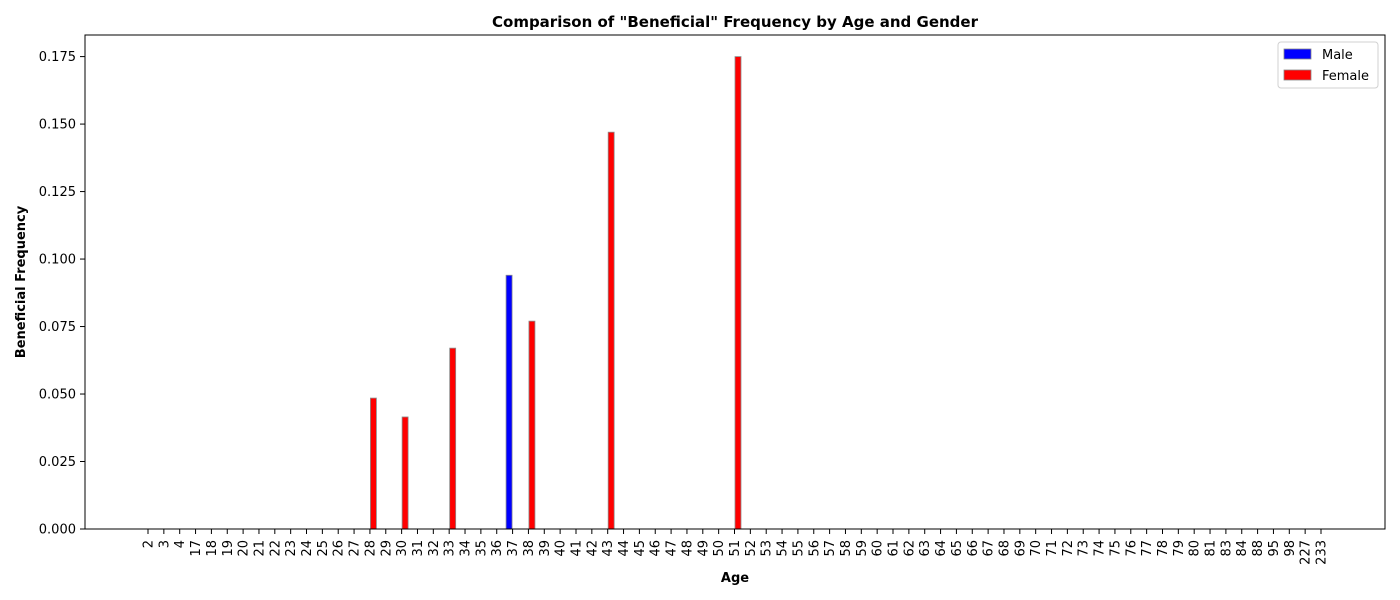 This screenshot has height=600, width=1400. What do you see at coordinates (941, 548) in the screenshot?
I see `x-tick-label: 64` at bounding box center [941, 548].